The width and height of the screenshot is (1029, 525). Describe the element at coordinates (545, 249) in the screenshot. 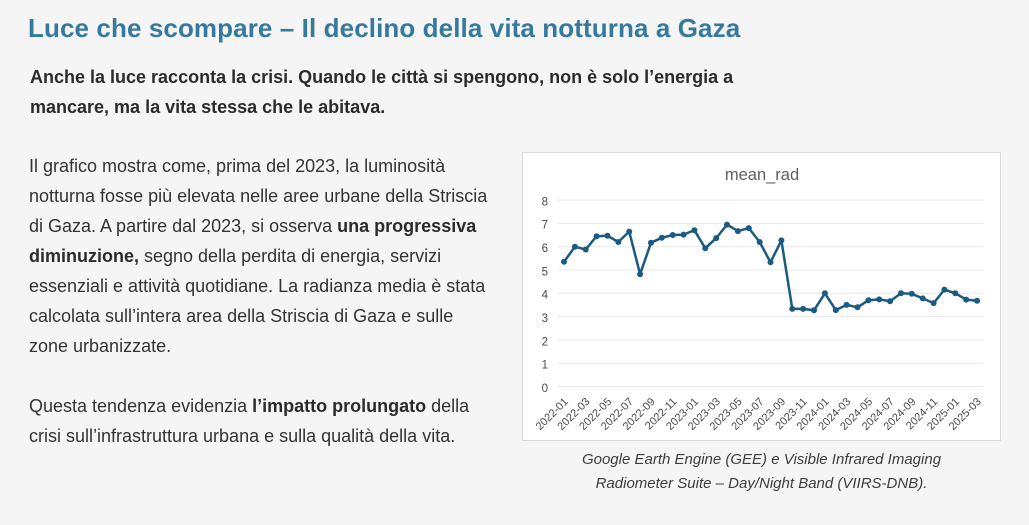

I see `svg-text: 6` at that location.